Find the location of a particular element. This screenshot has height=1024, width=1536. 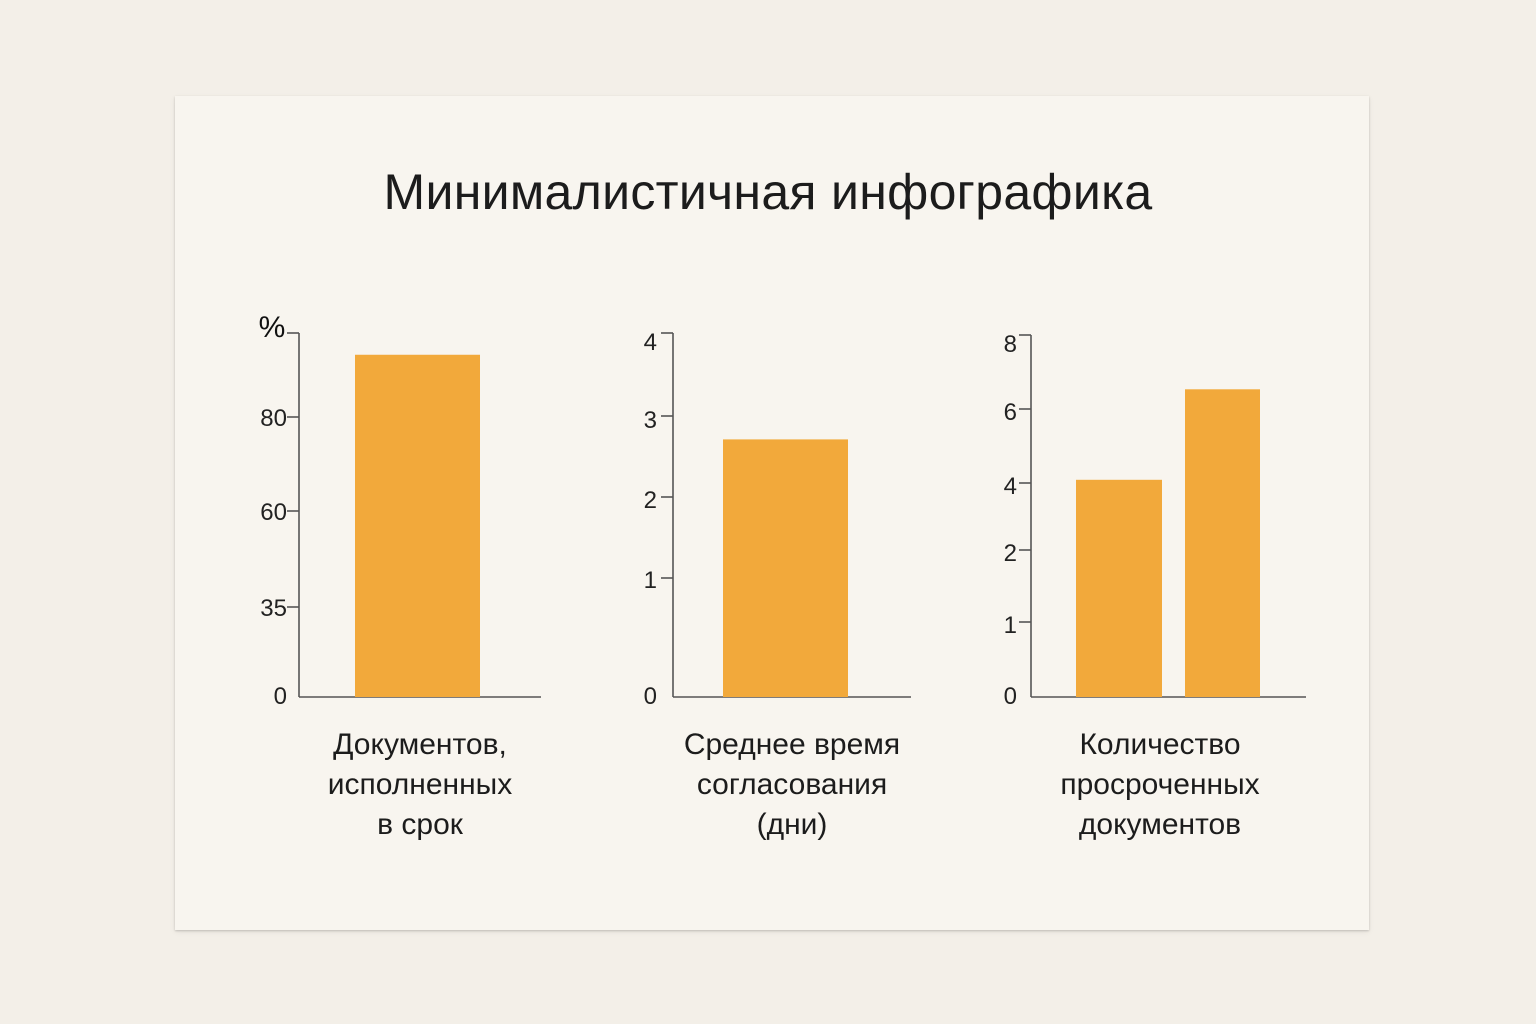

tick-label: 35 is located at coordinates (273, 608).